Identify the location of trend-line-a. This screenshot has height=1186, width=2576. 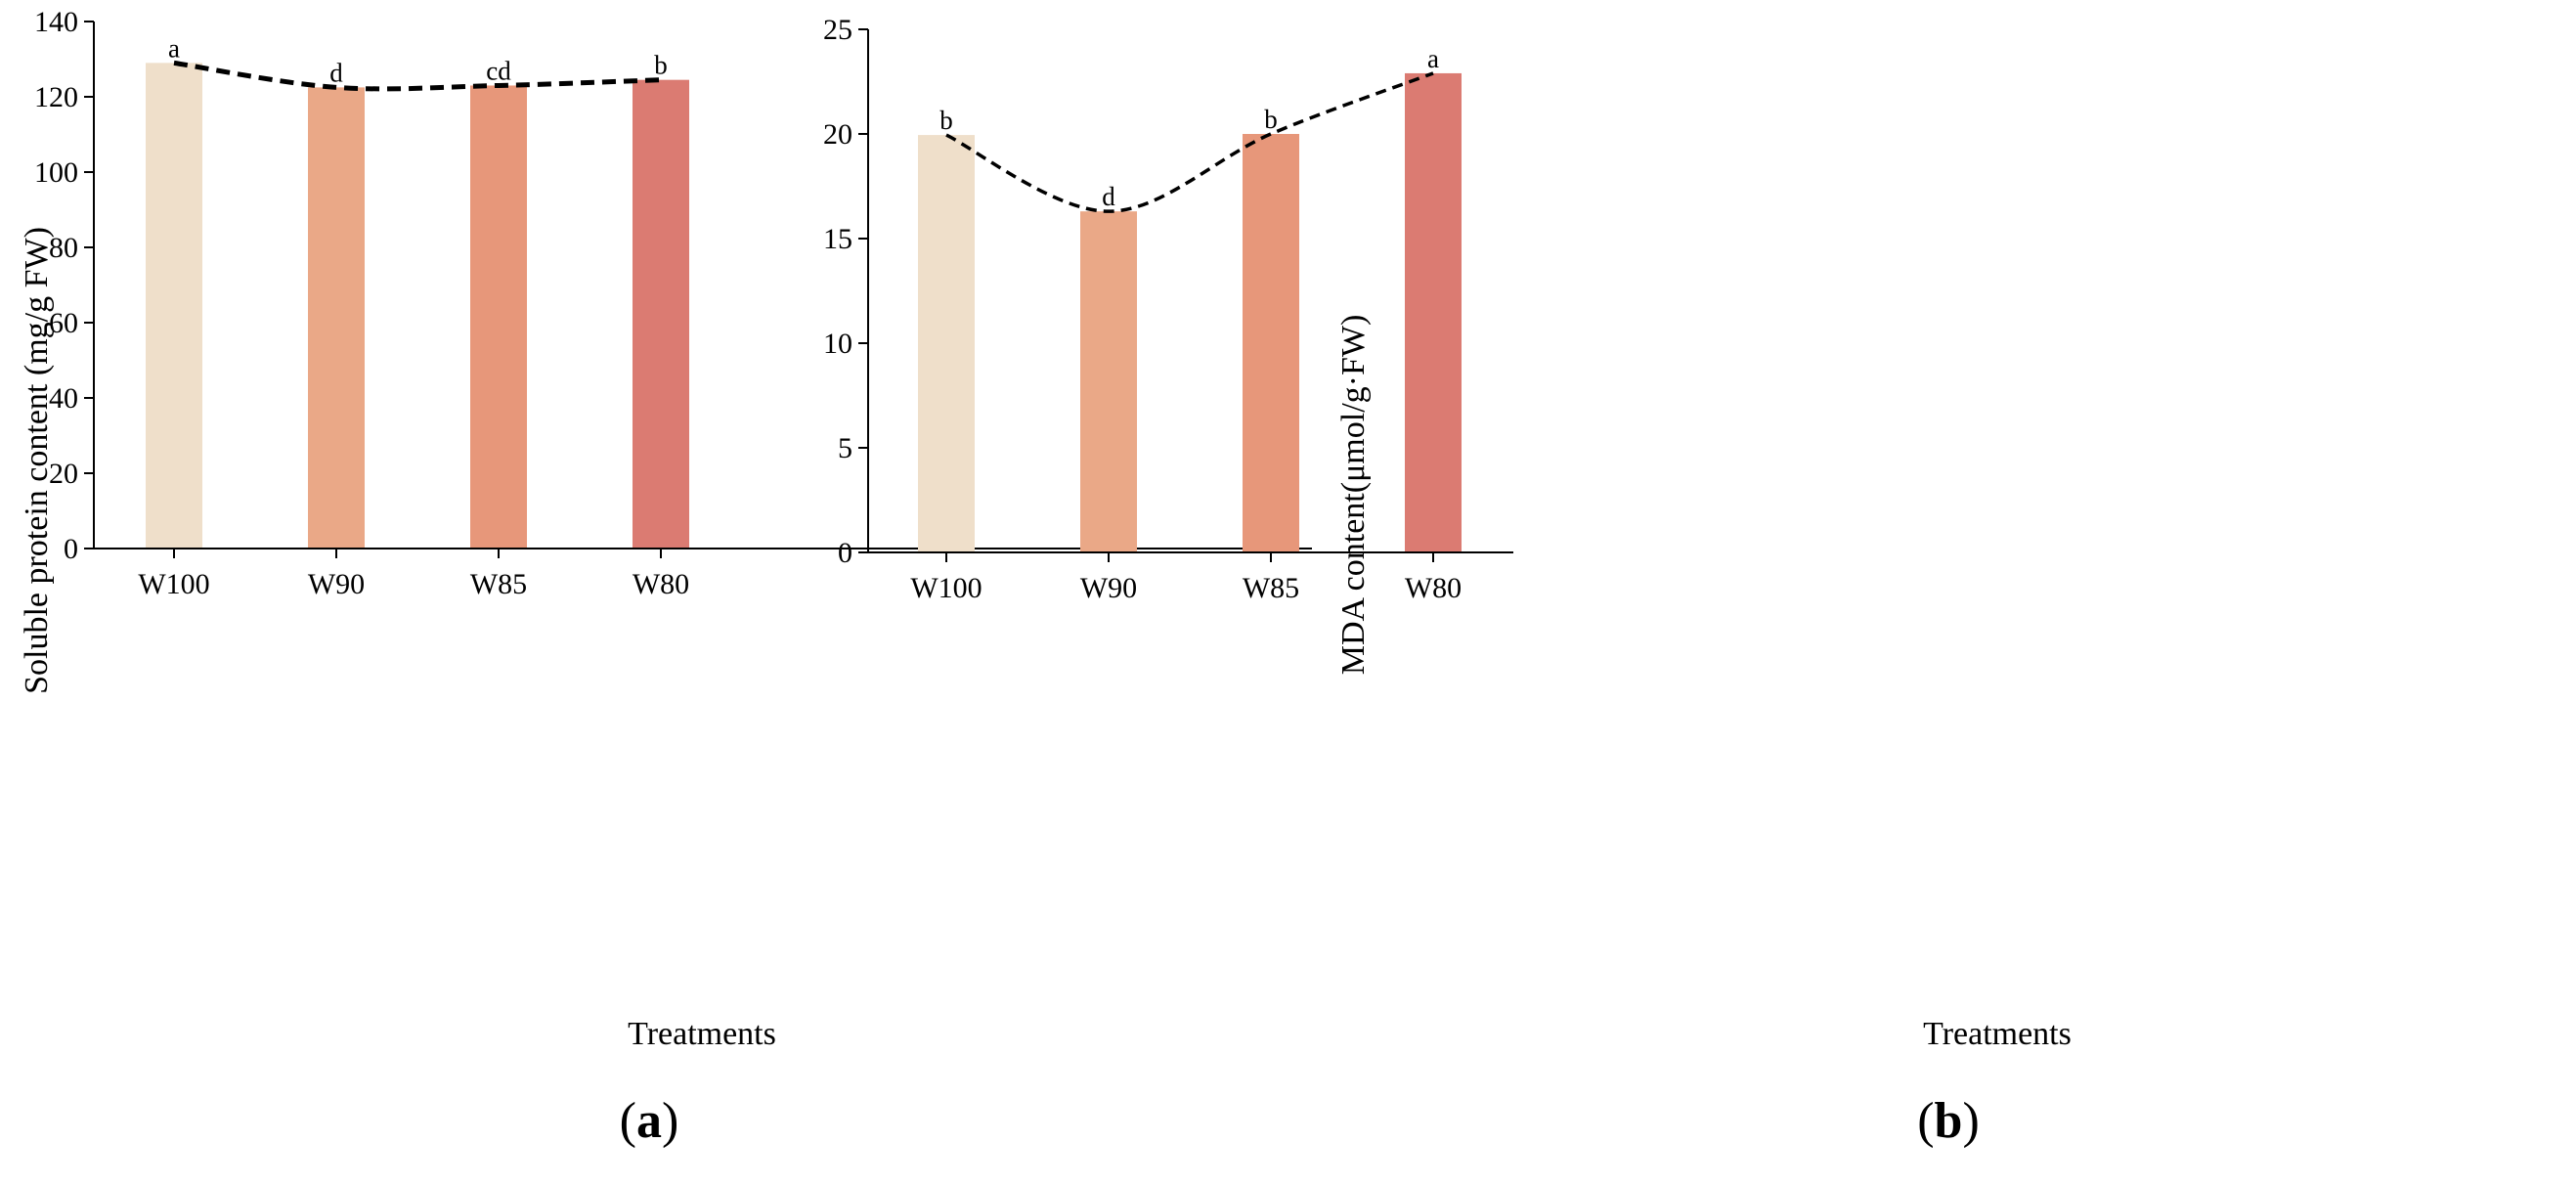
(417, 76).